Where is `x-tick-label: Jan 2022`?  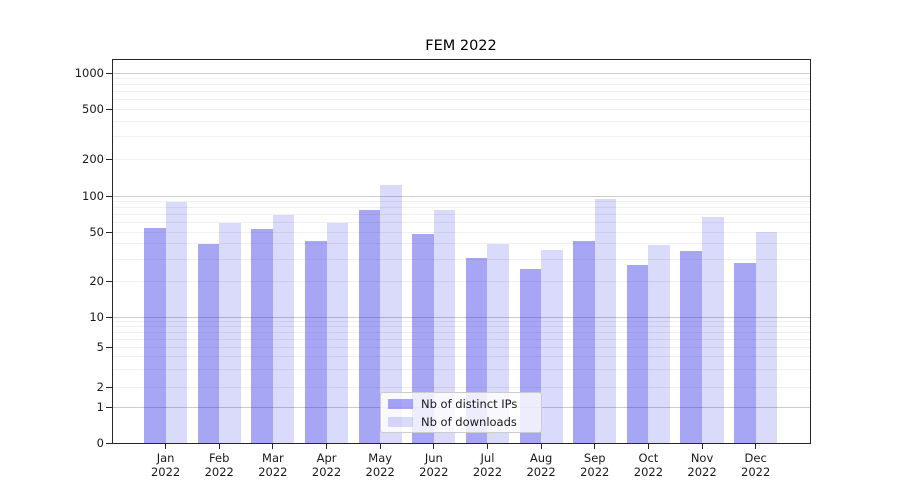
x-tick-label: Jan 2022 is located at coordinates (165, 465).